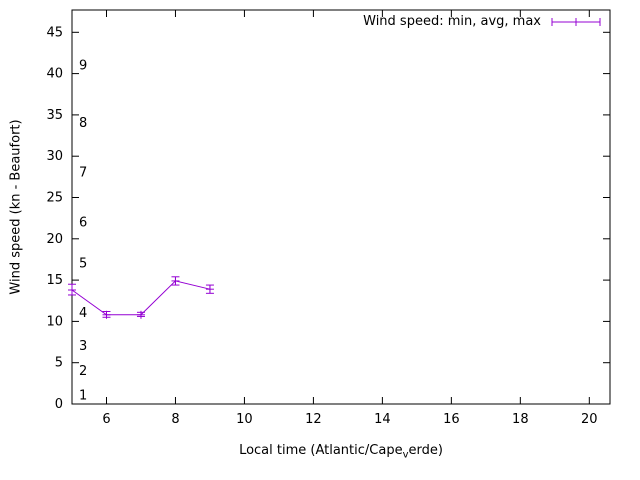  Describe the element at coordinates (16, 207) in the screenshot. I see `y-axis-label: Wind speed (kn - Beaufort)` at that location.